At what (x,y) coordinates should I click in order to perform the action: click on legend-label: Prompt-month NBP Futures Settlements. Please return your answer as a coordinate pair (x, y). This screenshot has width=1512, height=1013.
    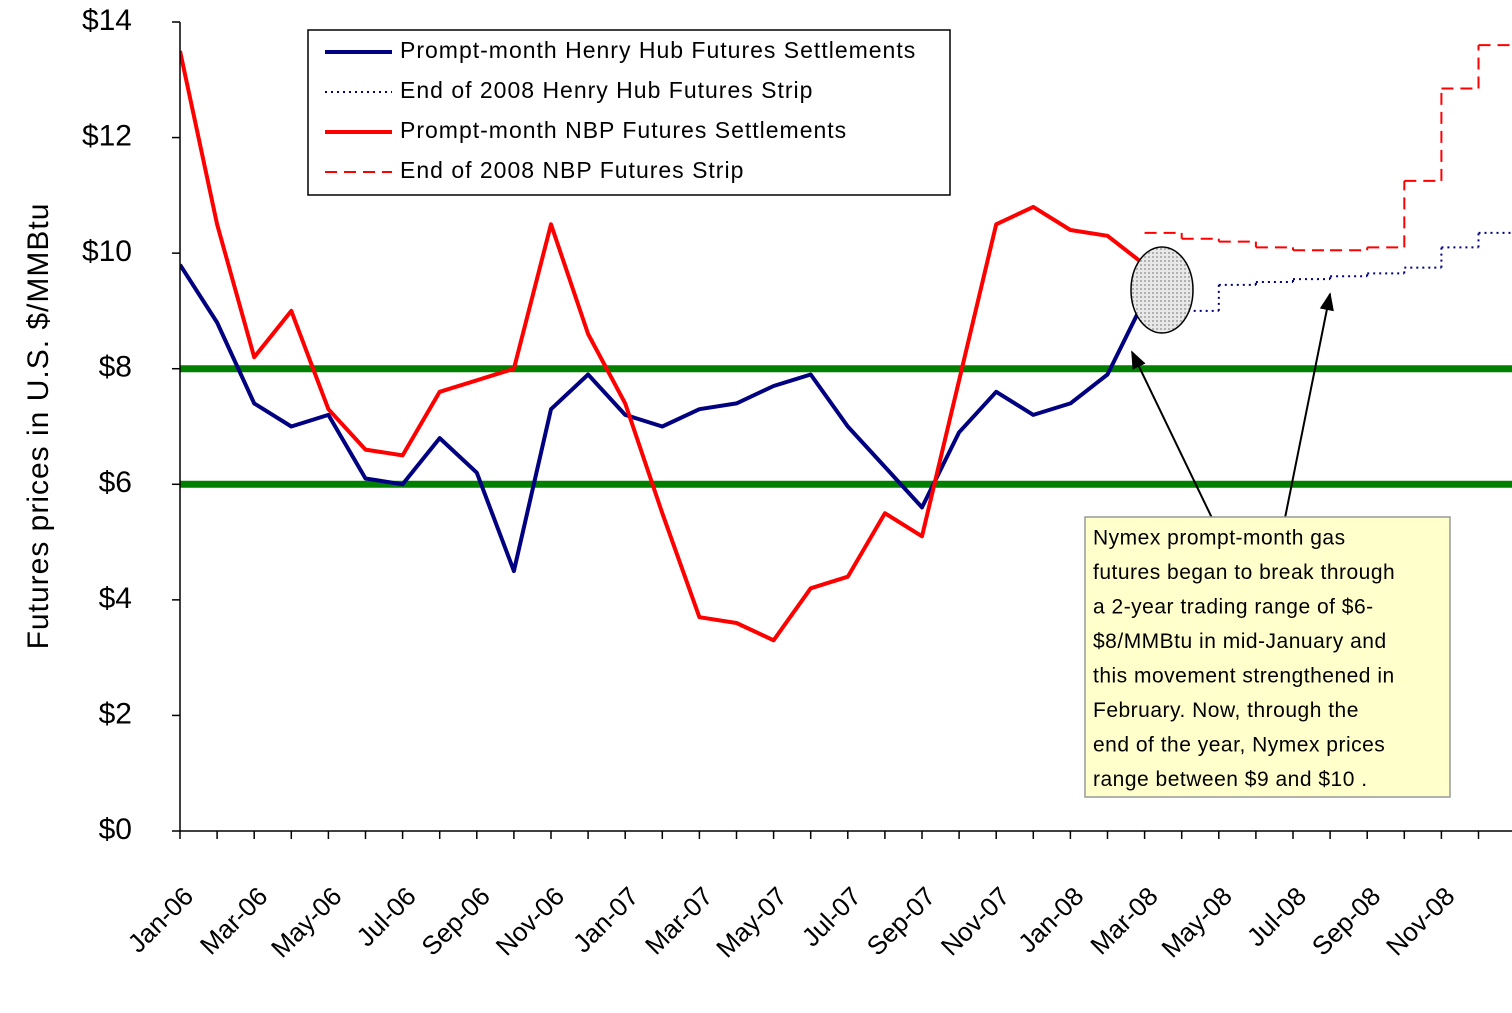
    Looking at the image, I should click on (623, 130).